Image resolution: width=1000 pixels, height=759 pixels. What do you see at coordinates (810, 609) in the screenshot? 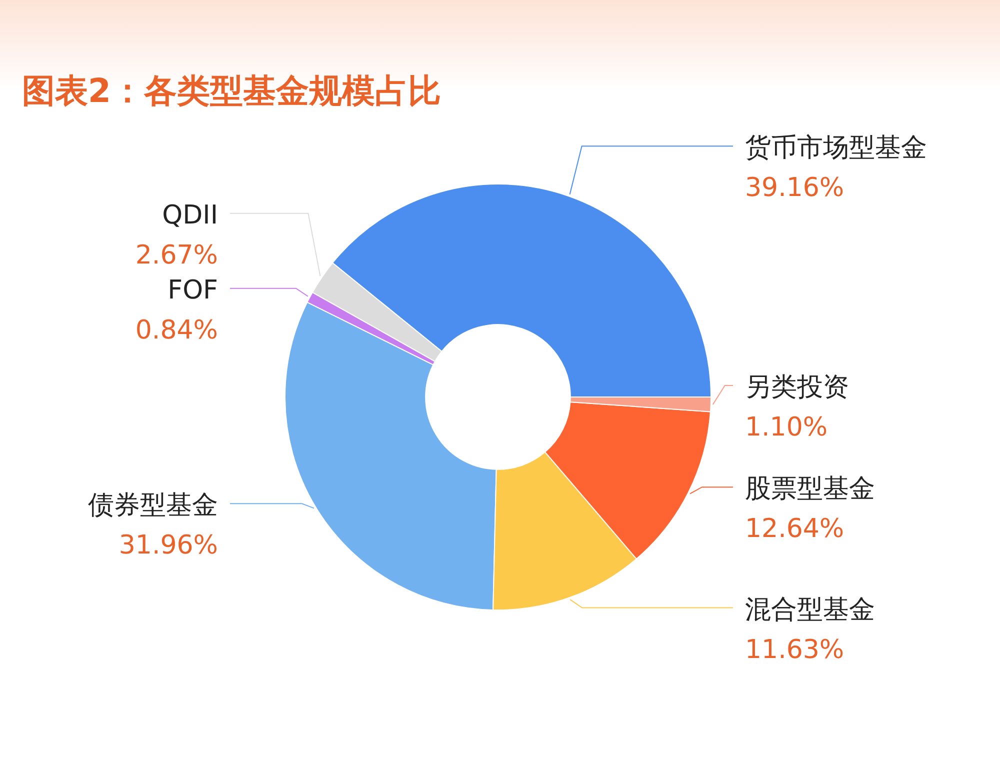
I see `slice-label: 混合型基金` at bounding box center [810, 609].